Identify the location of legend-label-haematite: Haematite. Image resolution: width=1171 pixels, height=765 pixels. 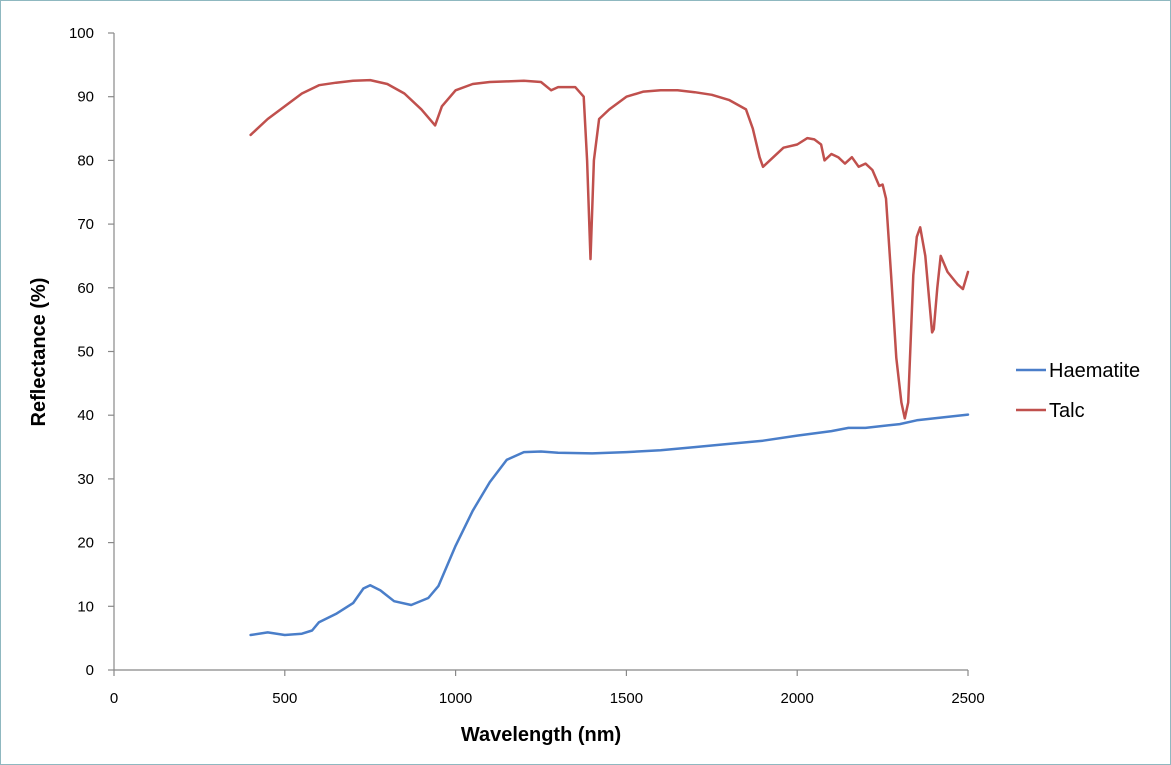
(1094, 371).